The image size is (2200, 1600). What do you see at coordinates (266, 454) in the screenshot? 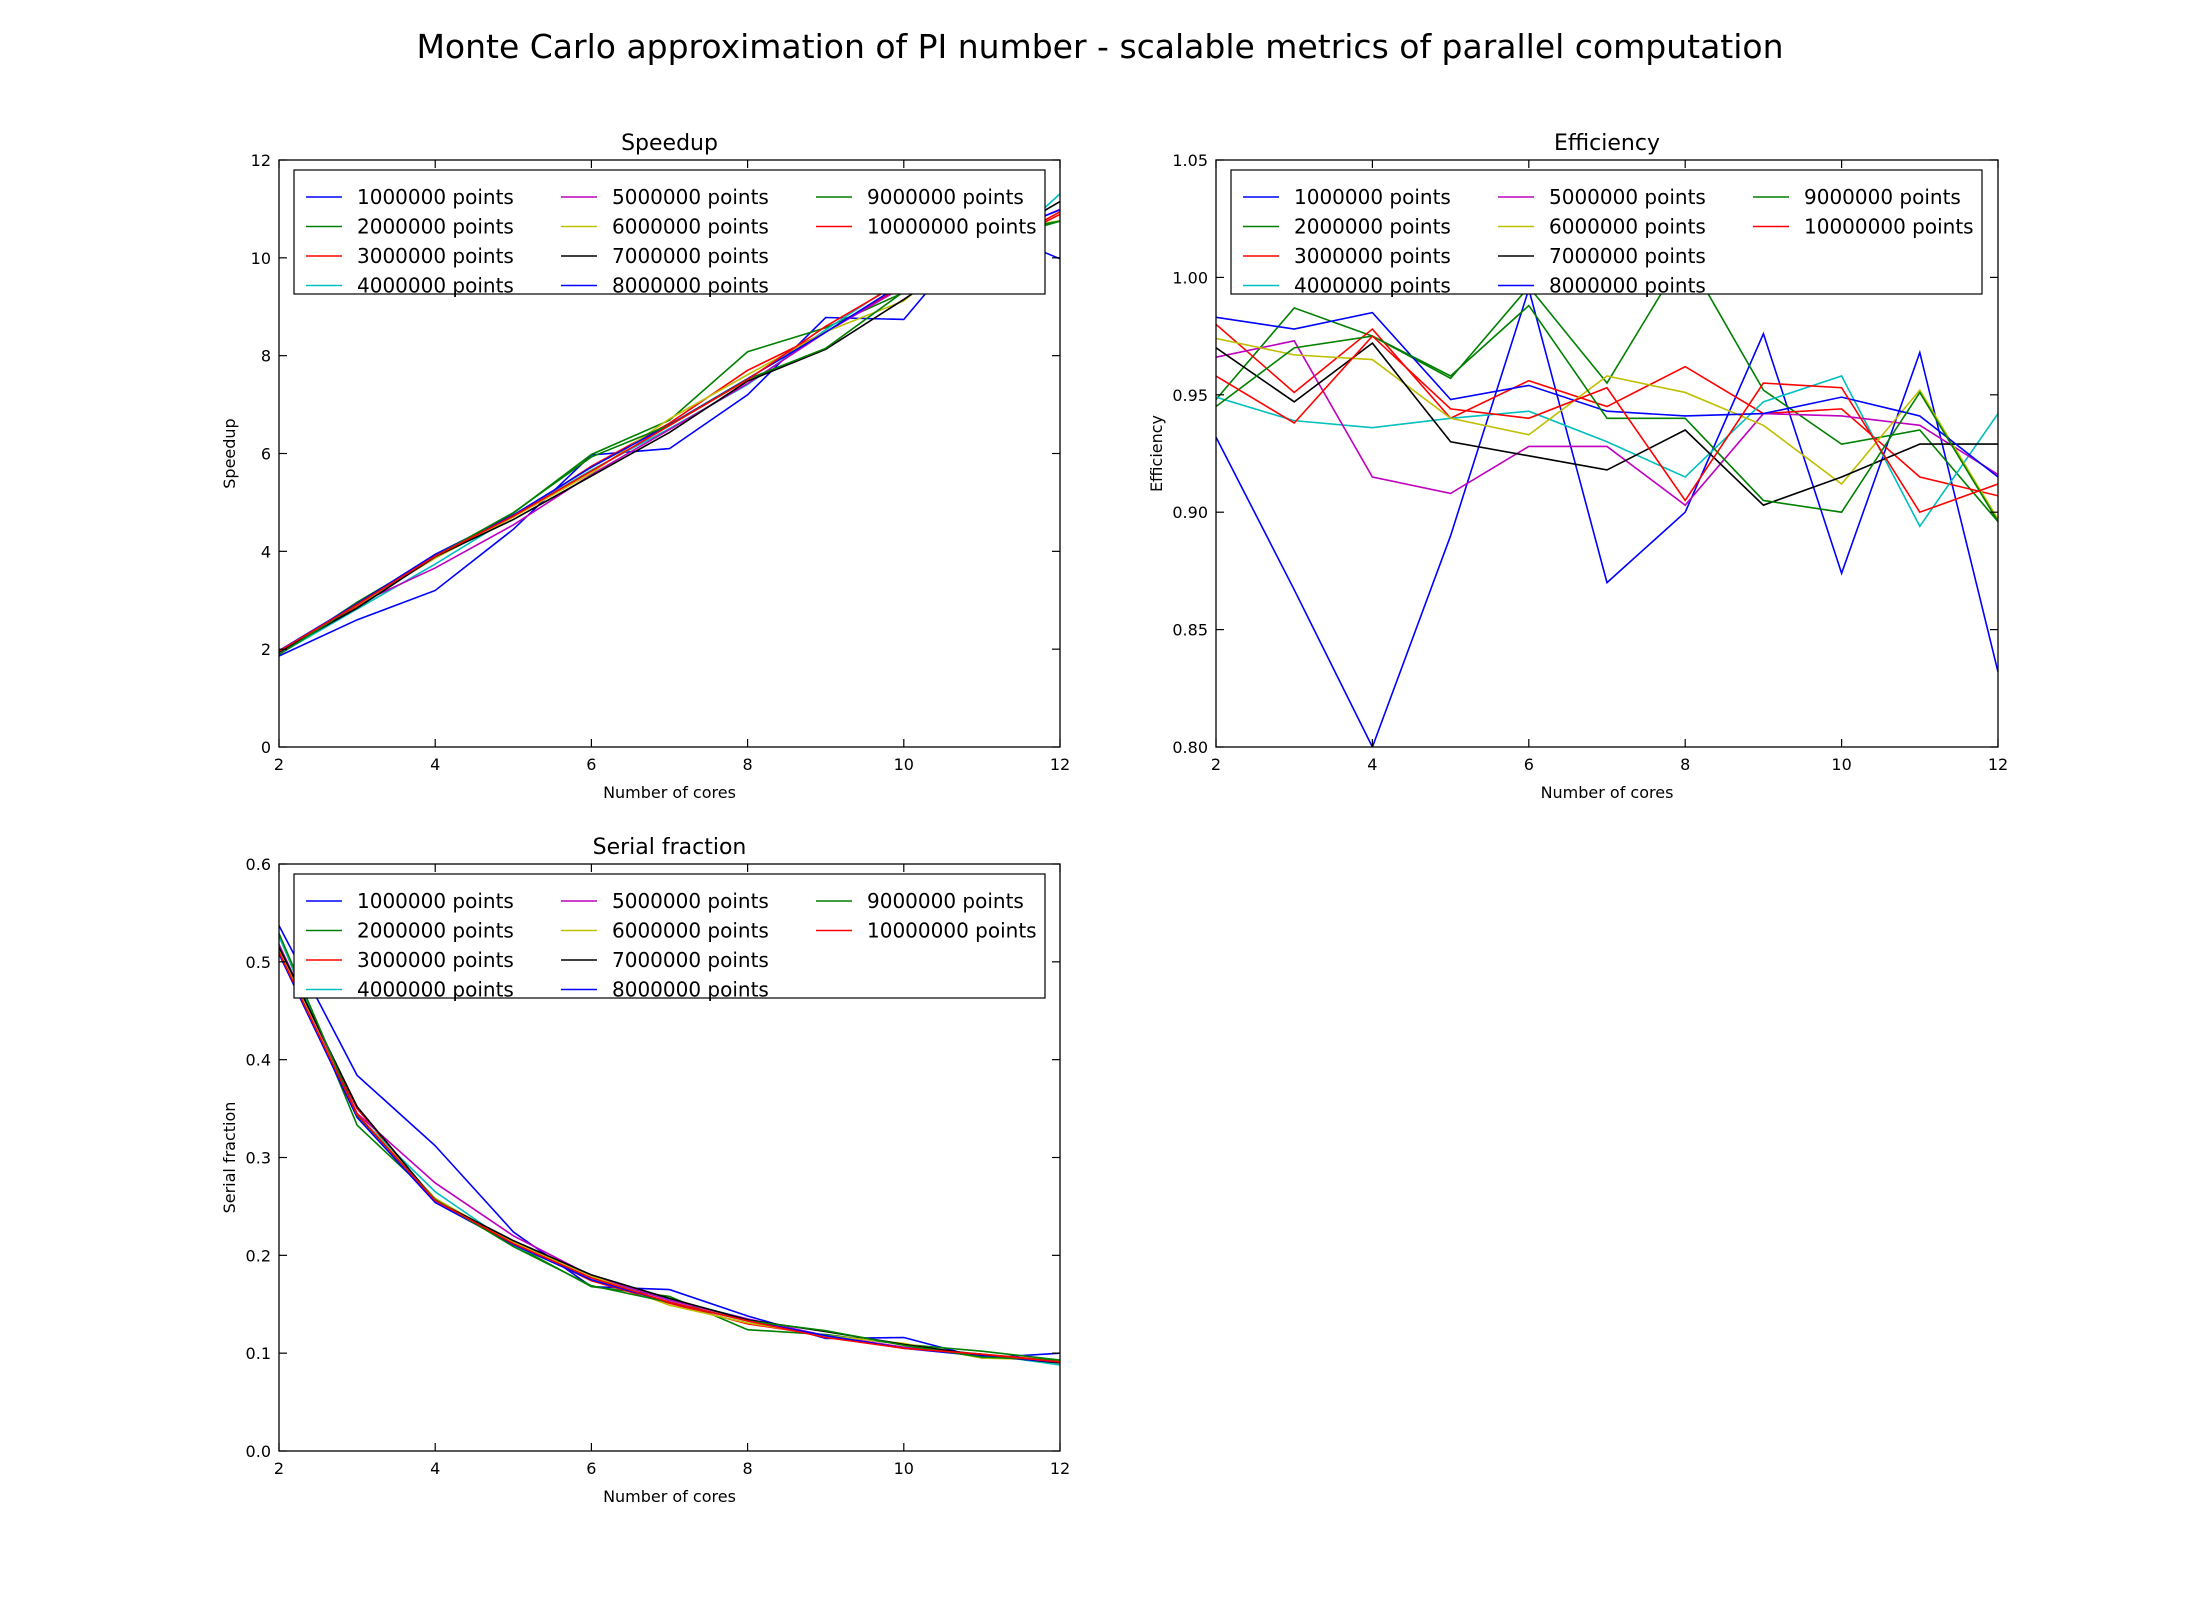
I see `speedup-ytick-label: 6` at bounding box center [266, 454].